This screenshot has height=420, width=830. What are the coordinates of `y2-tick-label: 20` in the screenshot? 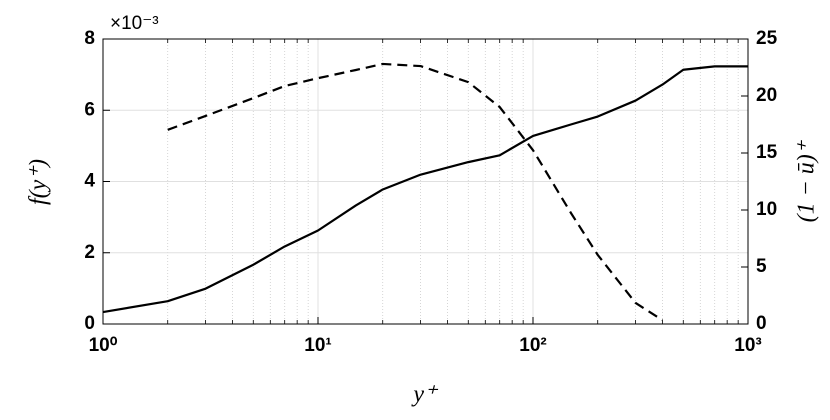 It's located at (766, 95).